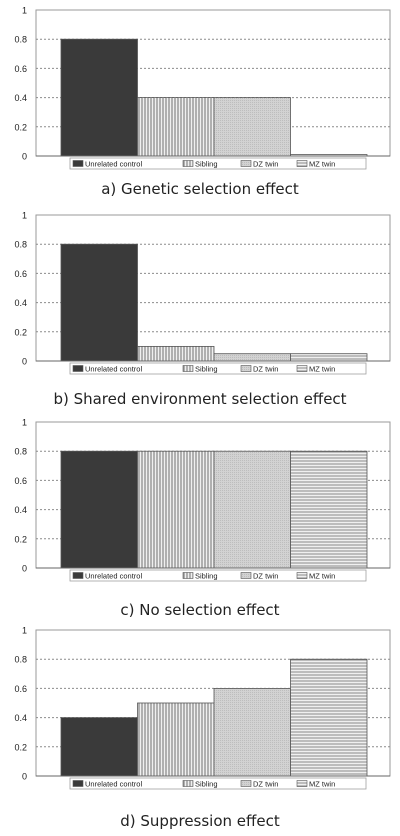  Describe the element at coordinates (200, 821) in the screenshot. I see `chart-caption-d: d) Suppression effect` at that location.